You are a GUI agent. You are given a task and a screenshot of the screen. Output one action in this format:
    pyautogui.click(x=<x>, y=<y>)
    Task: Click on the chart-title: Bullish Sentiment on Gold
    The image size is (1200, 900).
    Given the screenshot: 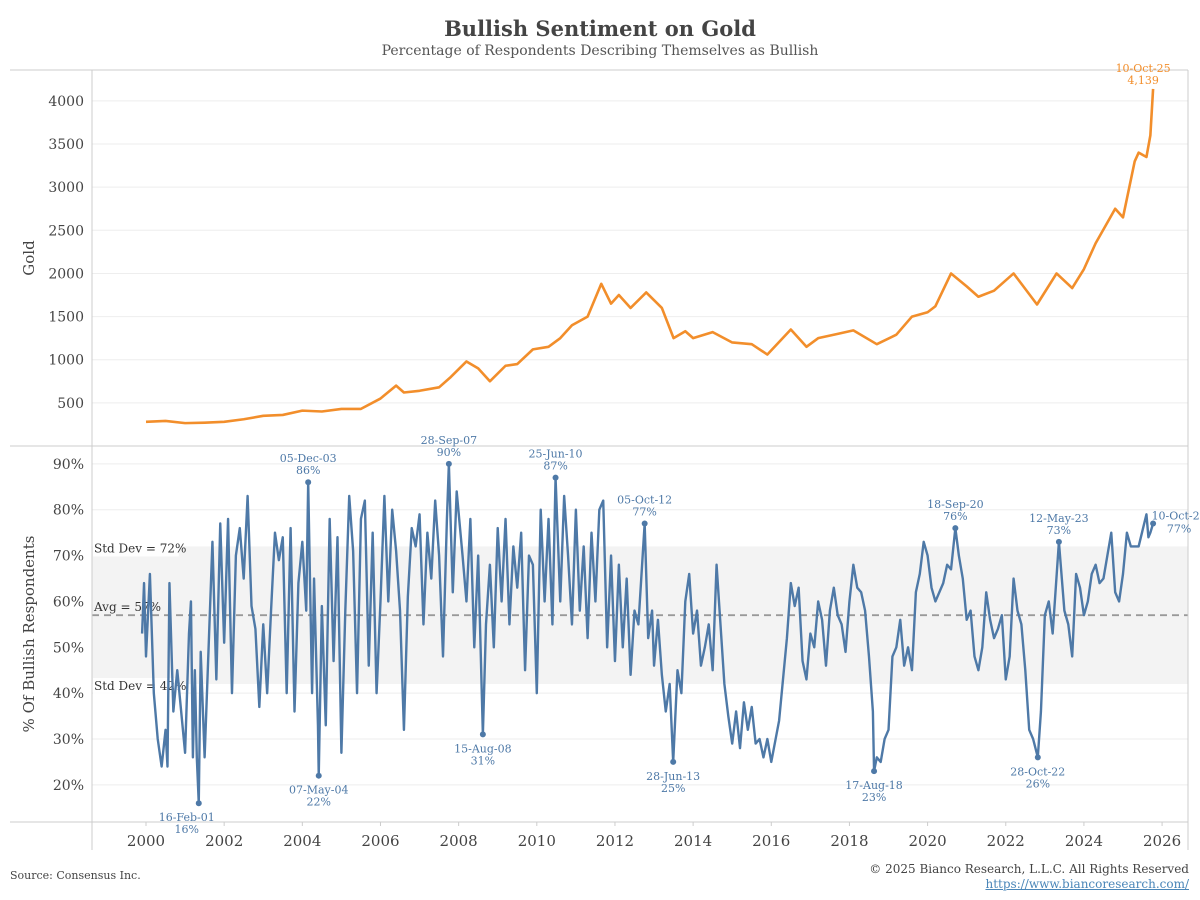 What is the action you would take?
    pyautogui.click(x=600, y=28)
    